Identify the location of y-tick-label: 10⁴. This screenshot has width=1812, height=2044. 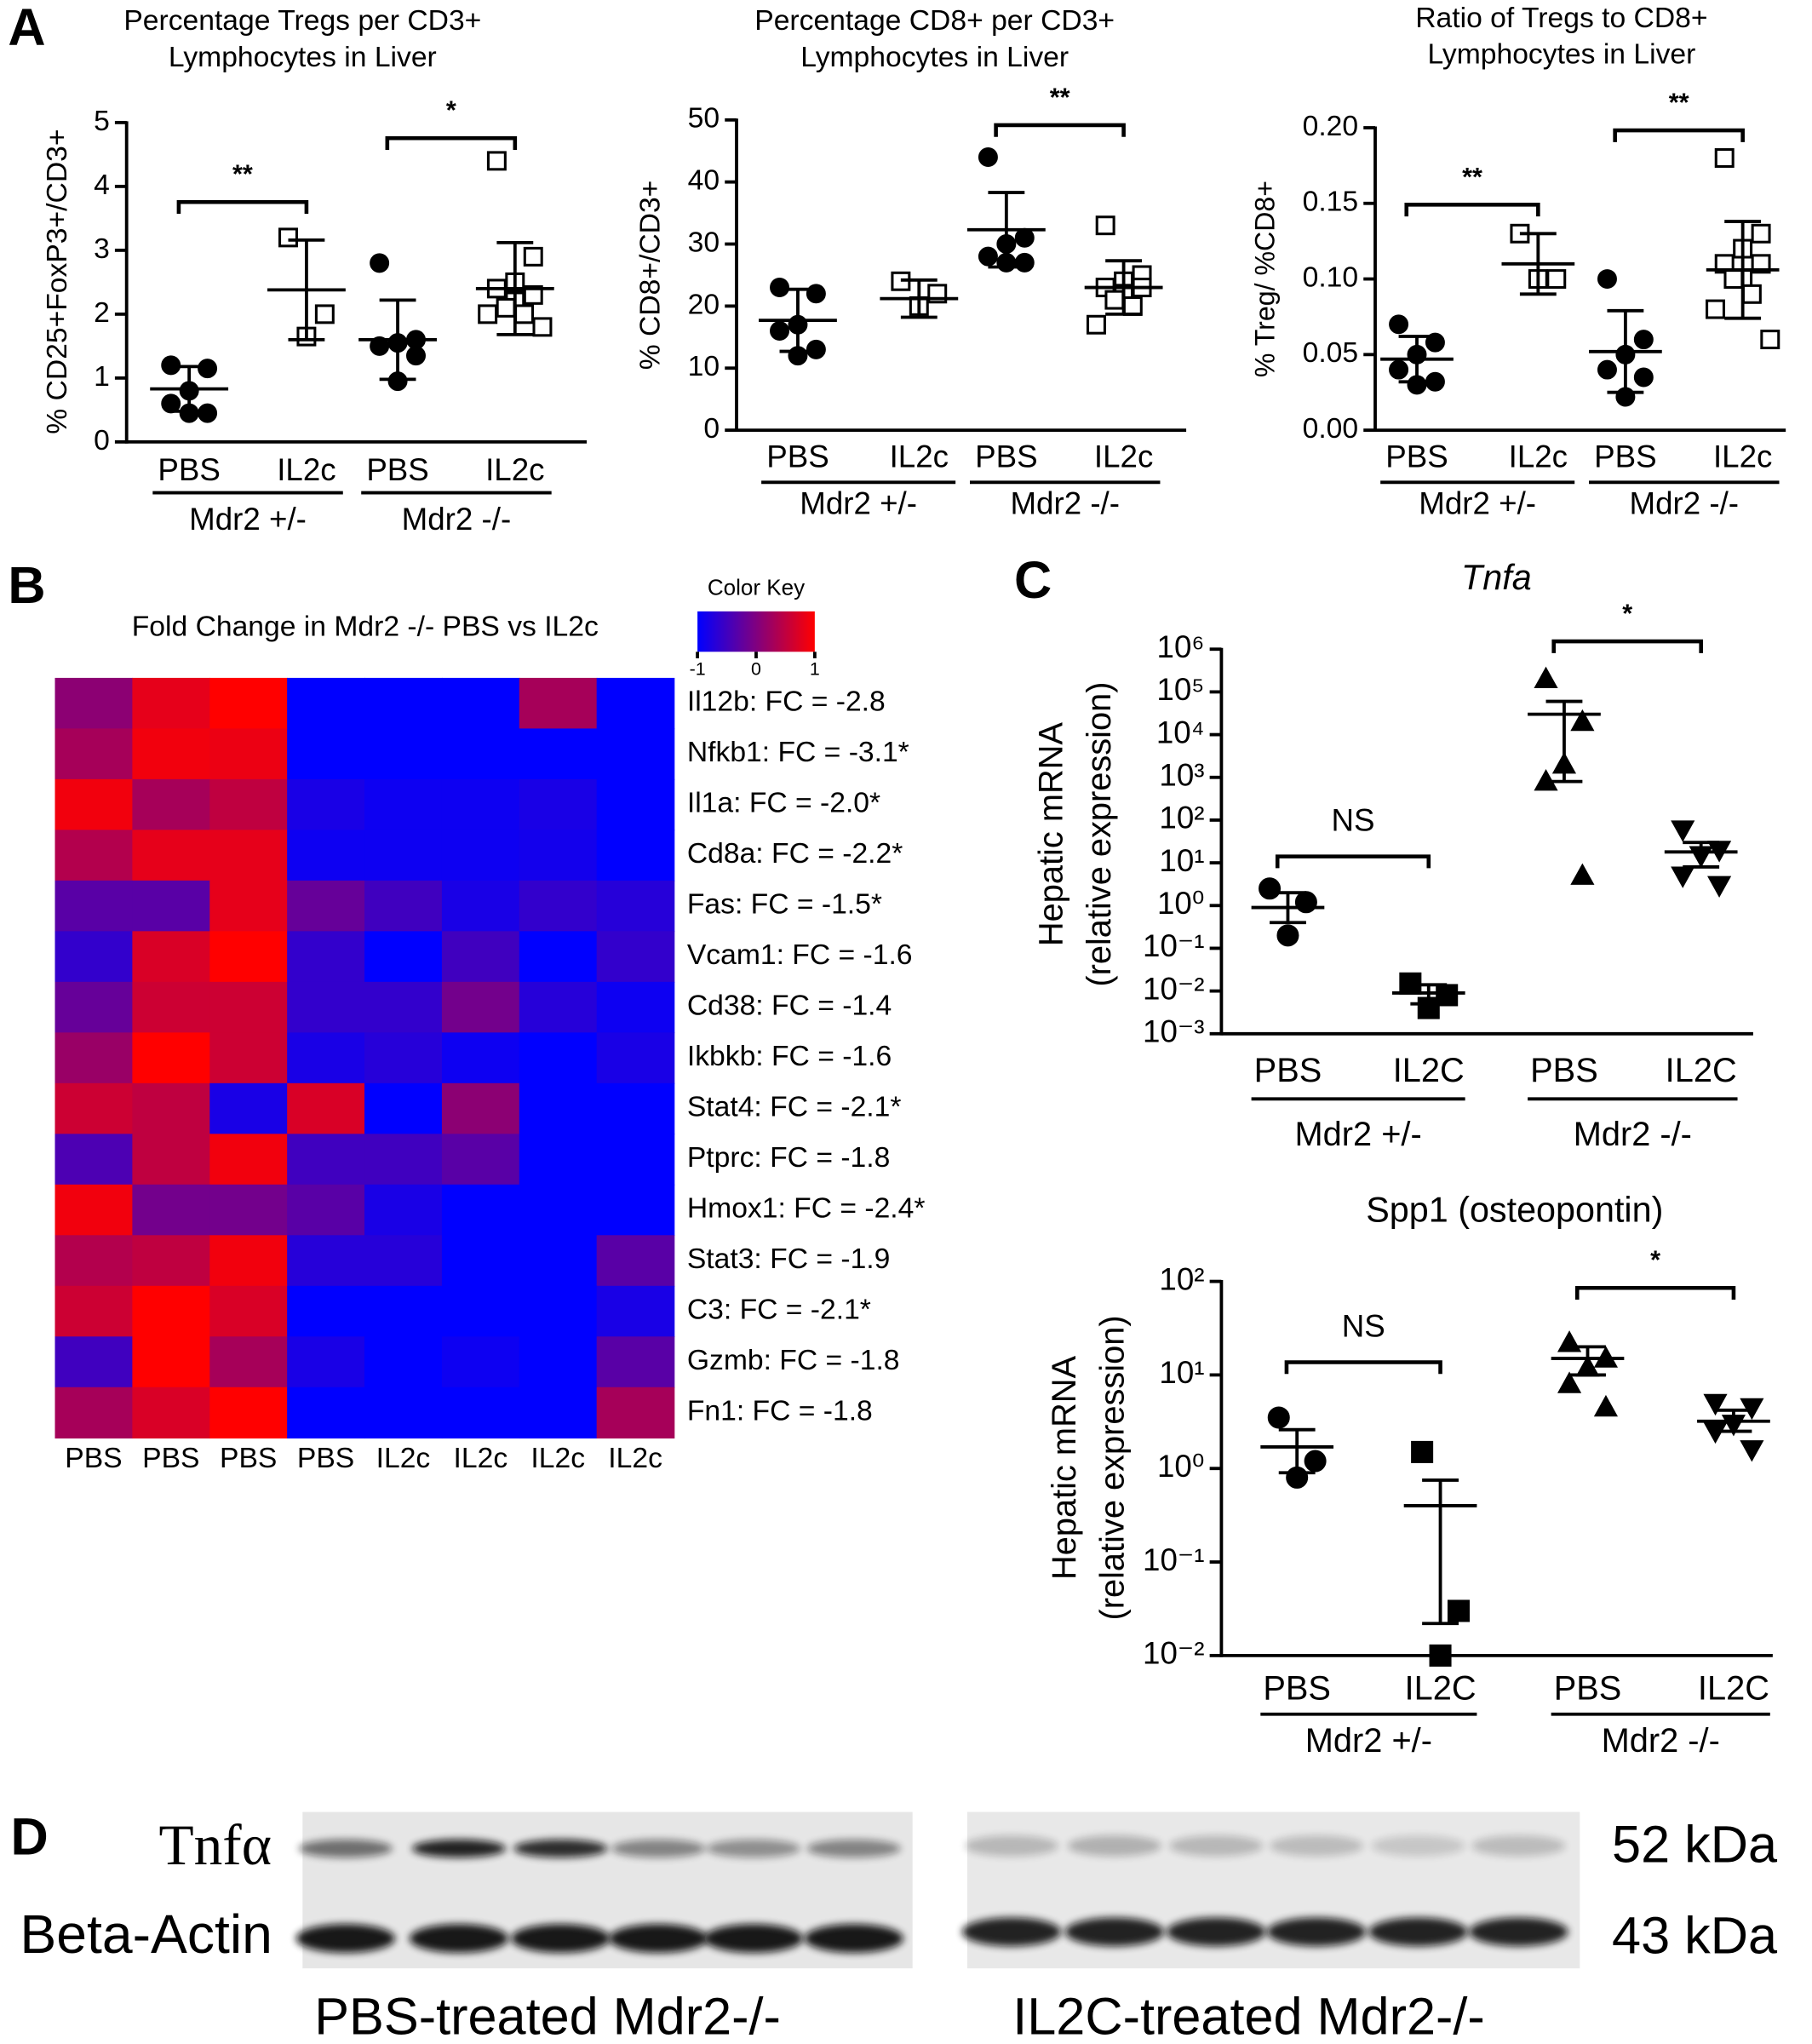
(1180, 732).